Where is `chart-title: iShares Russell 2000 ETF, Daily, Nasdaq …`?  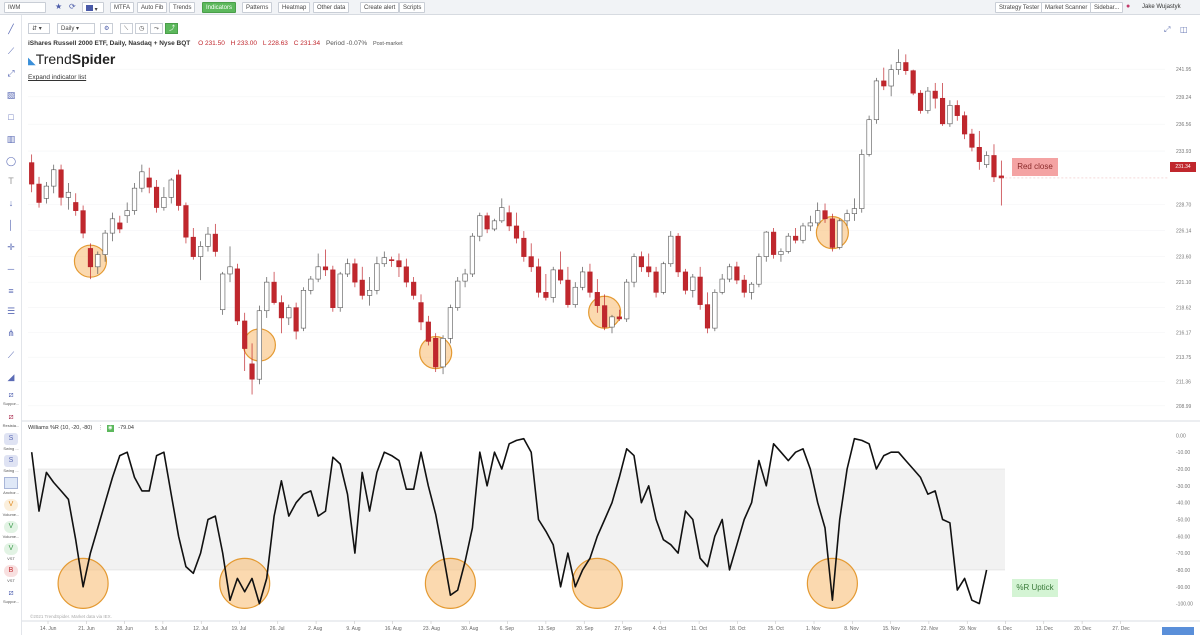
chart-title: iShares Russell 2000 ETF, Daily, Nasdaq … is located at coordinates (109, 43).